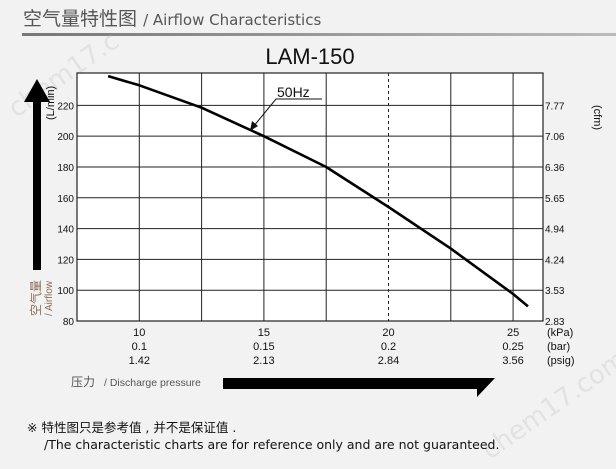 The width and height of the screenshot is (616, 469). I want to click on y-axis-arrow-head, so click(37, 90).